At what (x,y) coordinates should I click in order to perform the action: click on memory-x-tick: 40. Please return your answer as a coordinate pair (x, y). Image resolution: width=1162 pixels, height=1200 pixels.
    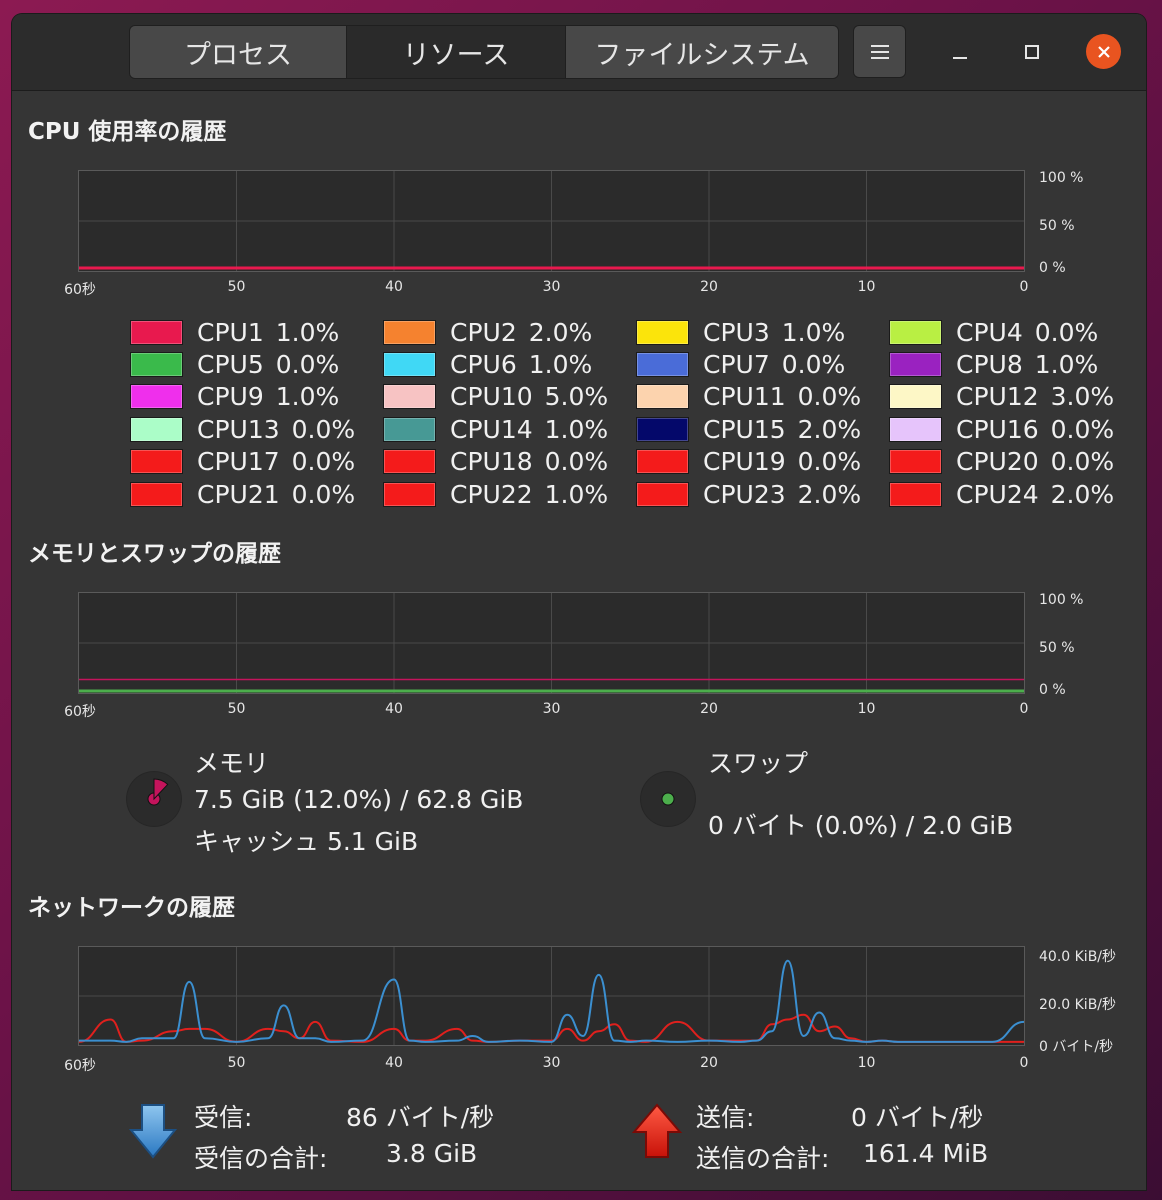
    Looking at the image, I should click on (394, 709).